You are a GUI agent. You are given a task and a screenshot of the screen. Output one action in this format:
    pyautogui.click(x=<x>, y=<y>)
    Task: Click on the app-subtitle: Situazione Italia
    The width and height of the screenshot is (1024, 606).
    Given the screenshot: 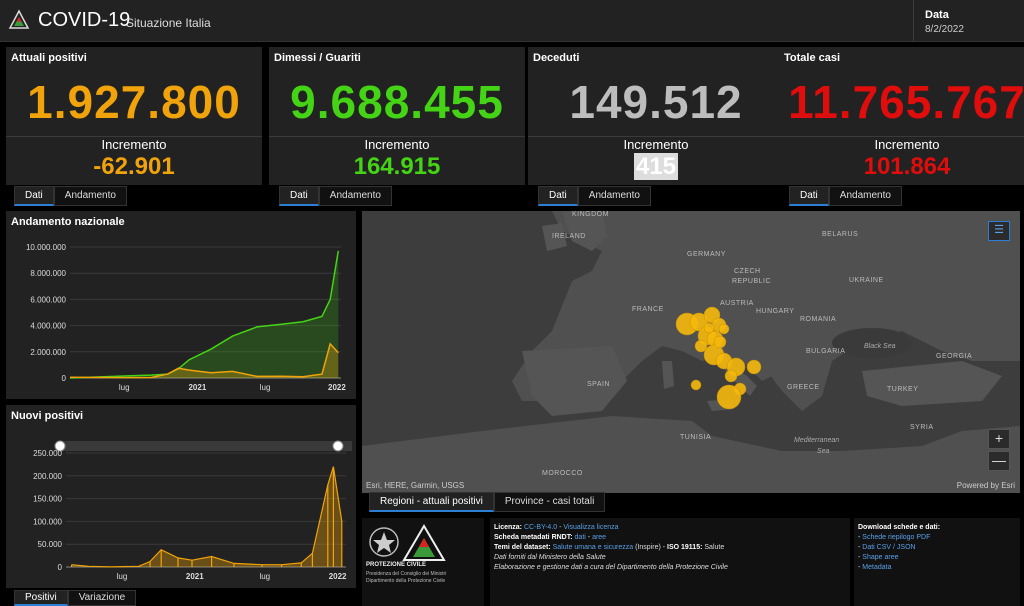 What is the action you would take?
    pyautogui.click(x=168, y=23)
    